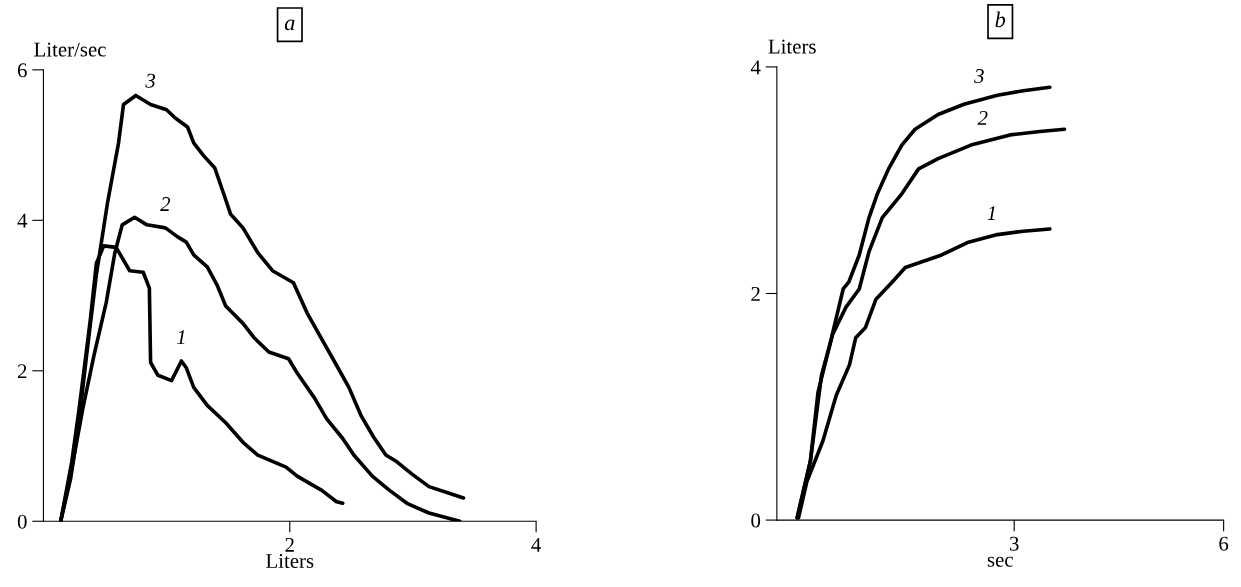 The image size is (1241, 587). What do you see at coordinates (1000, 561) in the screenshot?
I see `x-axis-title: sec` at bounding box center [1000, 561].